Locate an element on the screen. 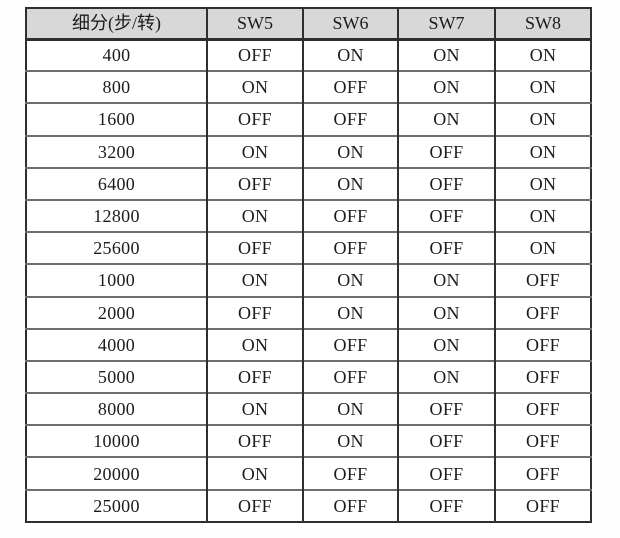 The width and height of the screenshot is (620, 538). microstep-value-cell: 25600 is located at coordinates (116, 248).